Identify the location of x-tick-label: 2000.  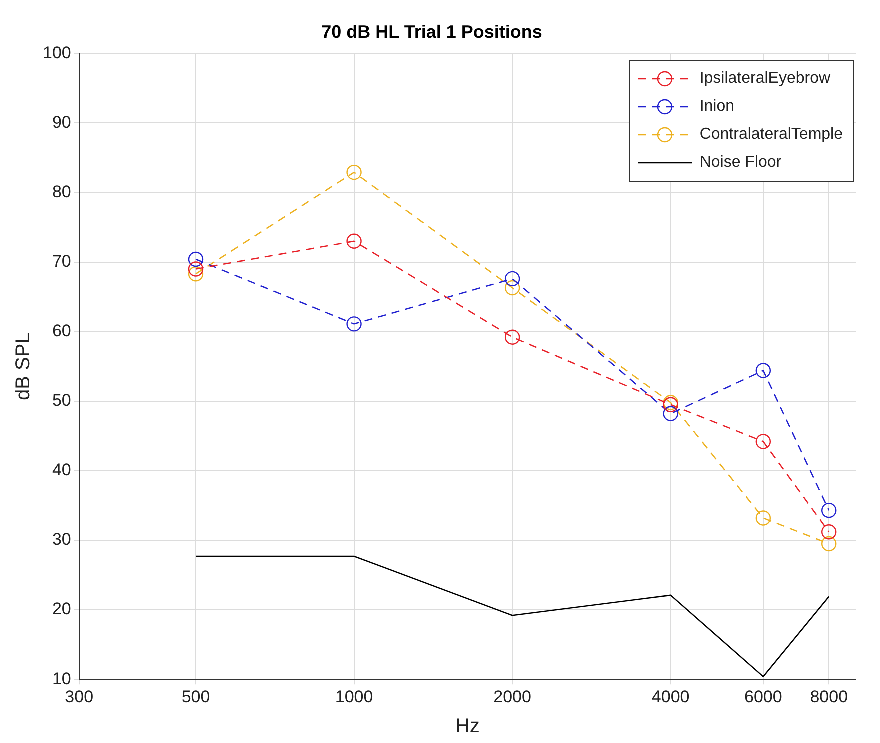
(513, 696).